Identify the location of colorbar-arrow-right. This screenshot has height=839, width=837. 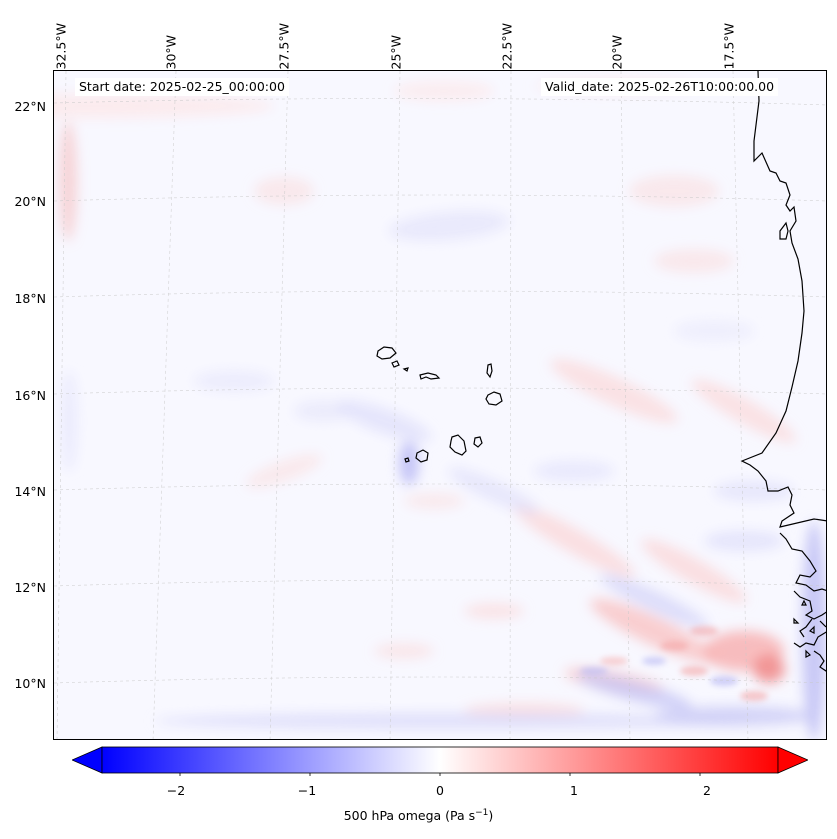
(792, 760).